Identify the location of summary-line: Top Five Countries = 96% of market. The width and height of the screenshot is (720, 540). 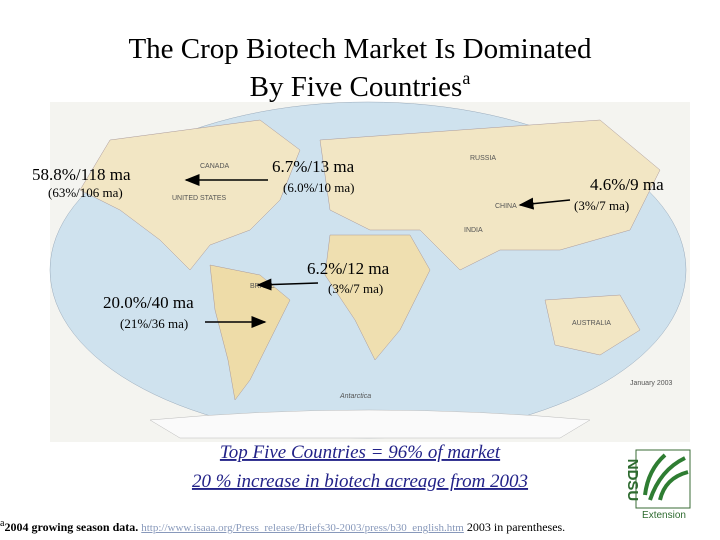
(360, 452).